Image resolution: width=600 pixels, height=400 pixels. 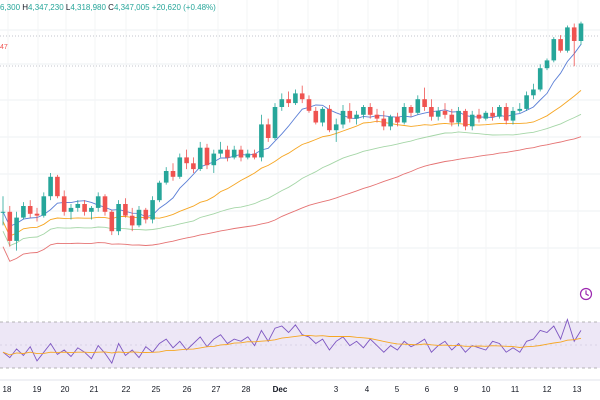 I want to click on rsi-ma-line, so click(x=292, y=345).